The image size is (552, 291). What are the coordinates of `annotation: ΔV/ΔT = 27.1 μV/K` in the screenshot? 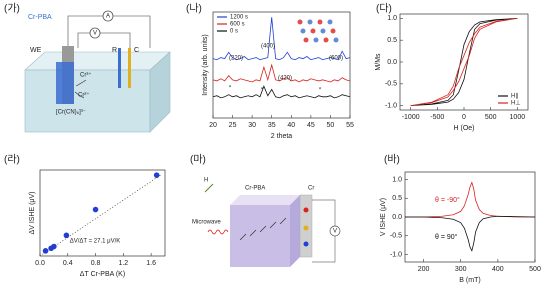 It's located at (95, 242).